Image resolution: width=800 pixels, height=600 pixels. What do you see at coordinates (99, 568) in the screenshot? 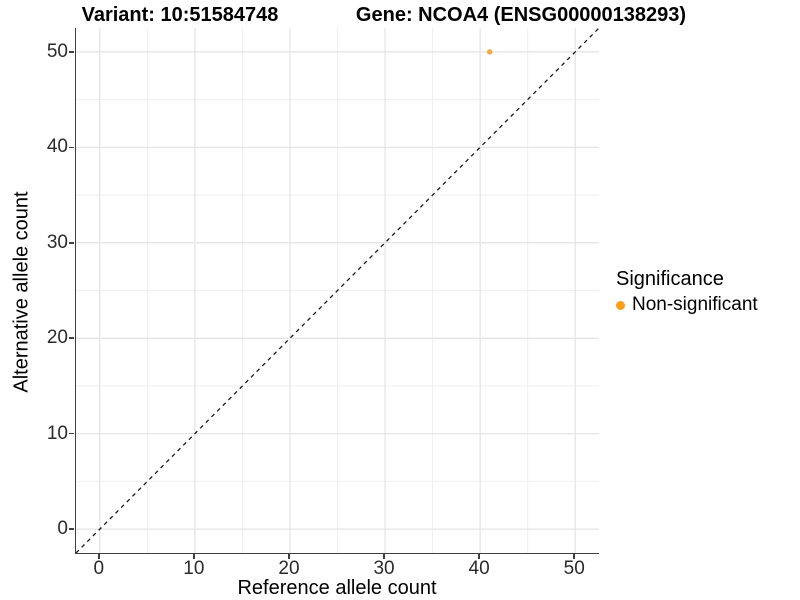
I see `x-tick-label: 0` at bounding box center [99, 568].